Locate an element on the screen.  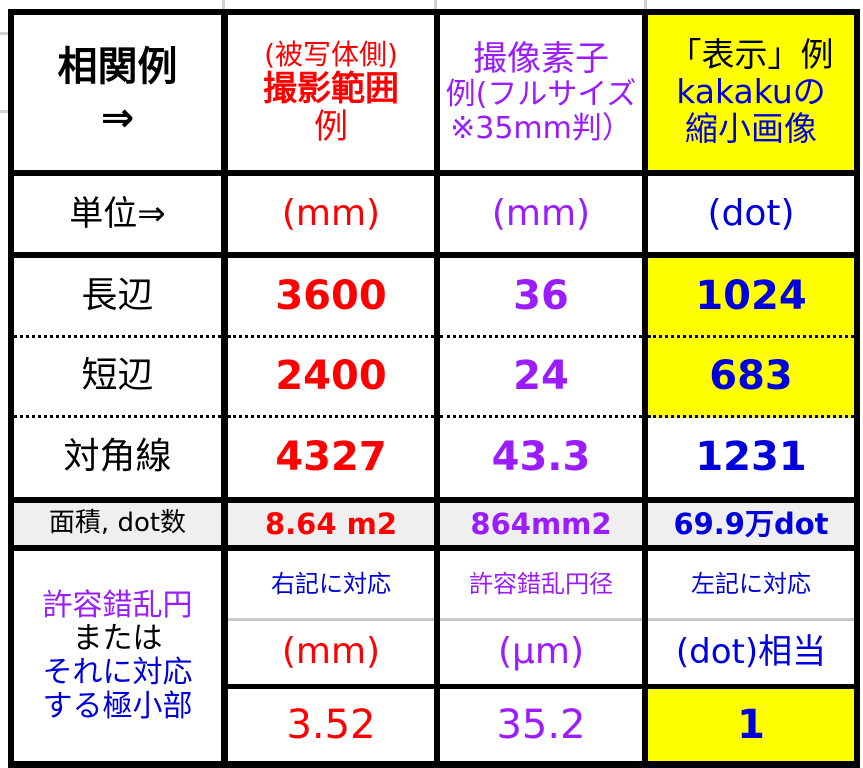
coc-label-line: または is located at coordinates (117, 639).